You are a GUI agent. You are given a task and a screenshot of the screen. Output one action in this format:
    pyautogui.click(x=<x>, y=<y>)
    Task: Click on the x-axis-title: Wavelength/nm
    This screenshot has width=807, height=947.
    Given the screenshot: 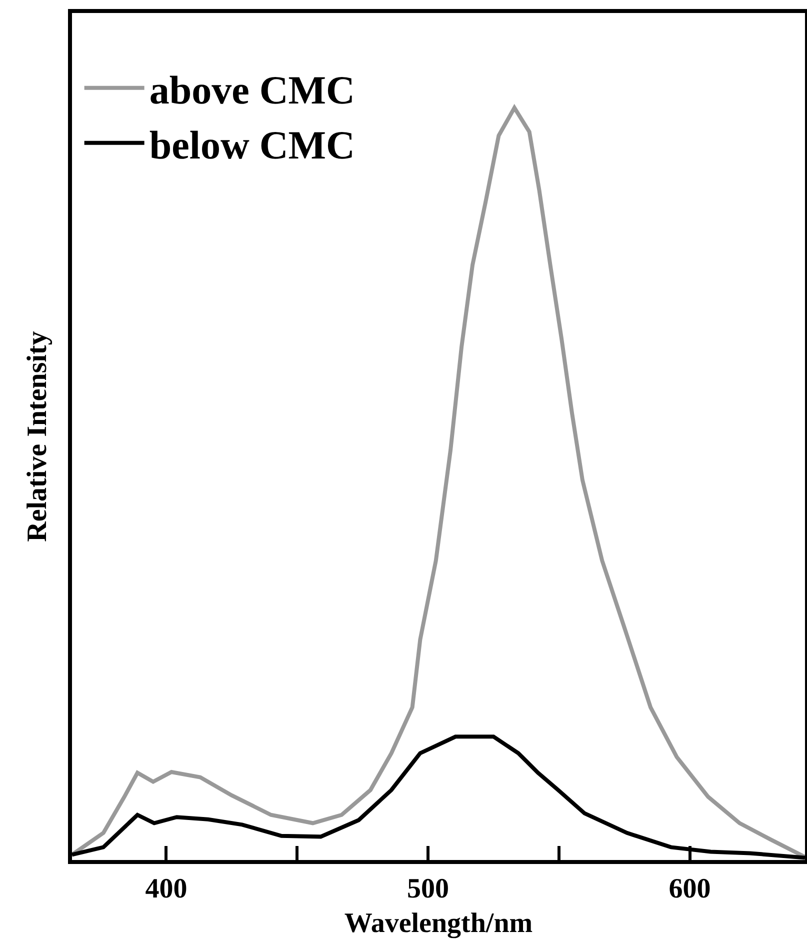 What is the action you would take?
    pyautogui.click(x=438, y=924)
    